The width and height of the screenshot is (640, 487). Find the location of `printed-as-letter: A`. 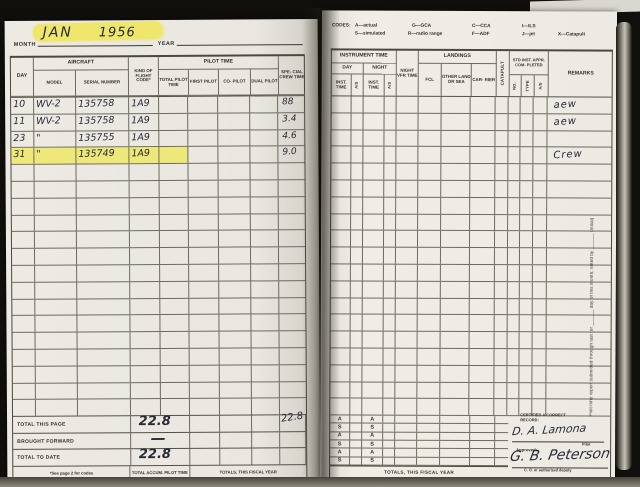

printed-as-letter: A is located at coordinates (372, 419).